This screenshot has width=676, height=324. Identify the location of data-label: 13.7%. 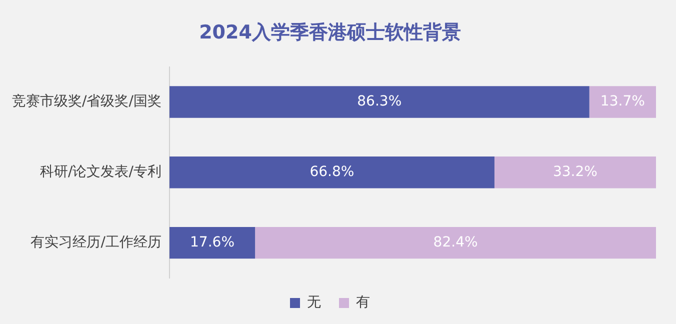
(622, 102).